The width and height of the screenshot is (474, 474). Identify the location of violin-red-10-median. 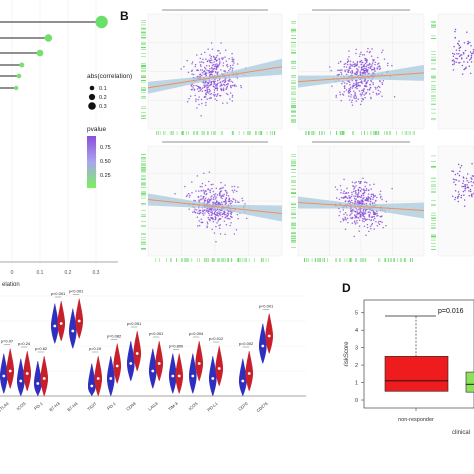
(199, 363).